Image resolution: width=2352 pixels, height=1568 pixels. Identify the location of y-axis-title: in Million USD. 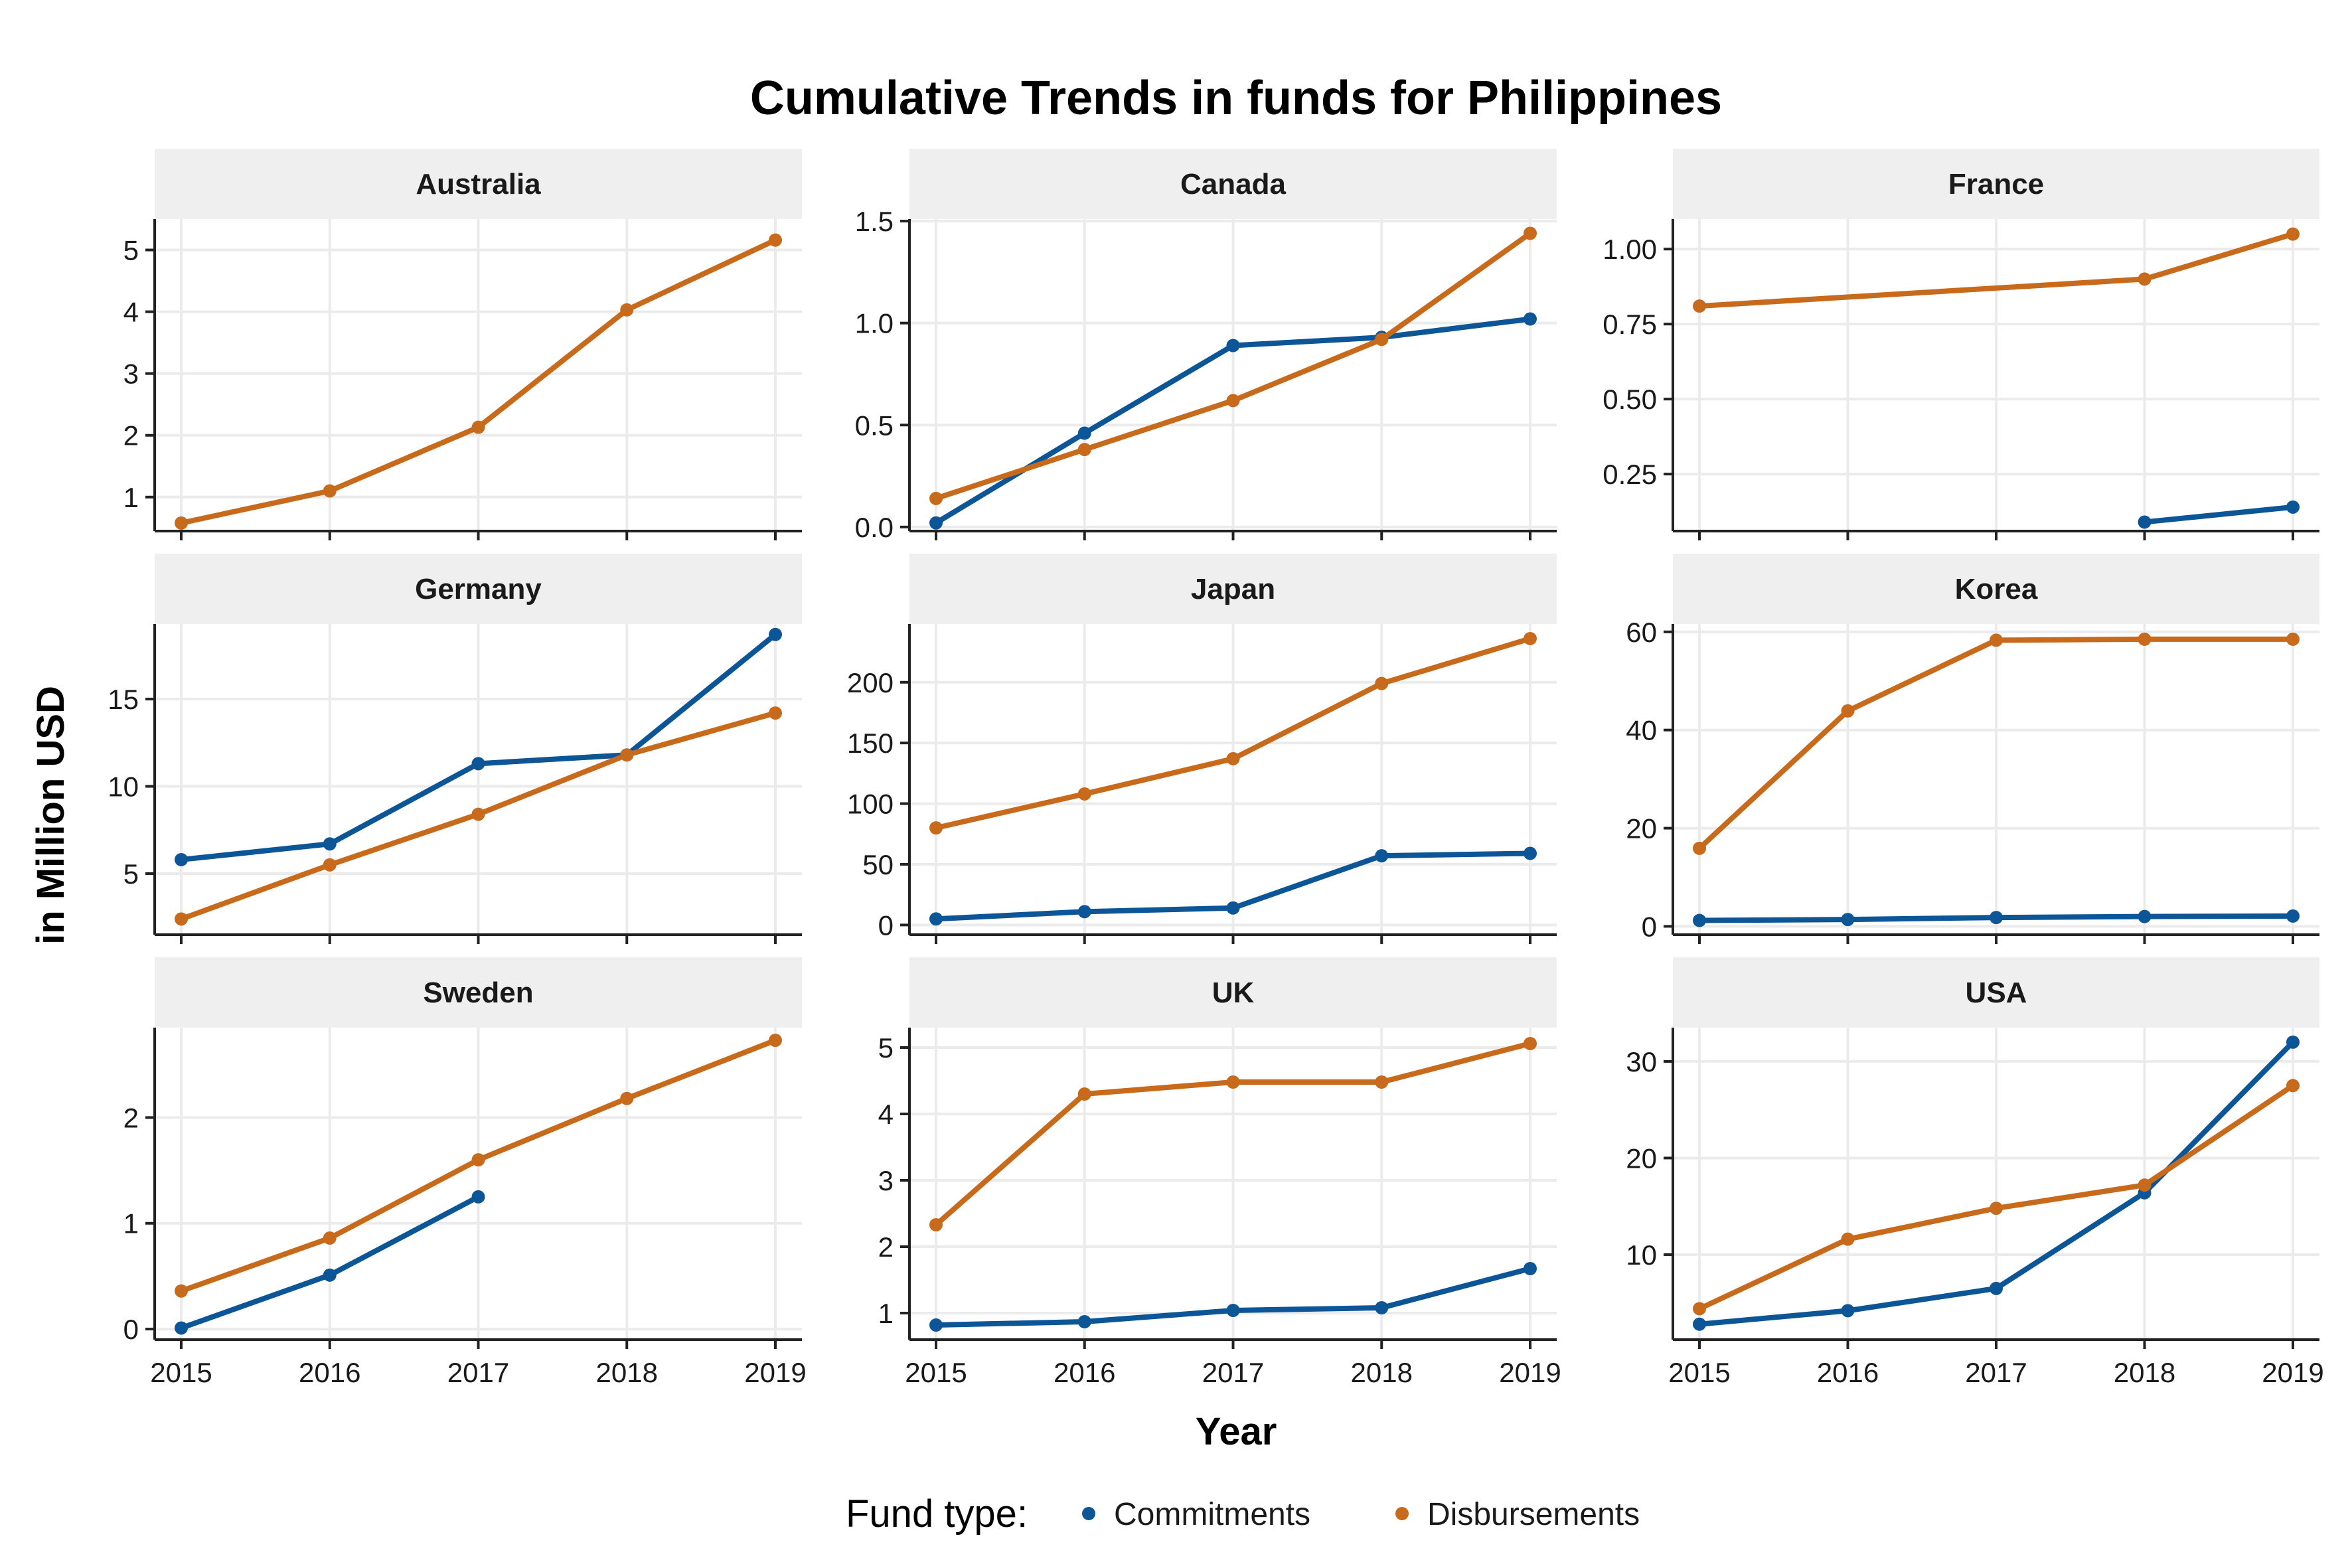
(51, 815).